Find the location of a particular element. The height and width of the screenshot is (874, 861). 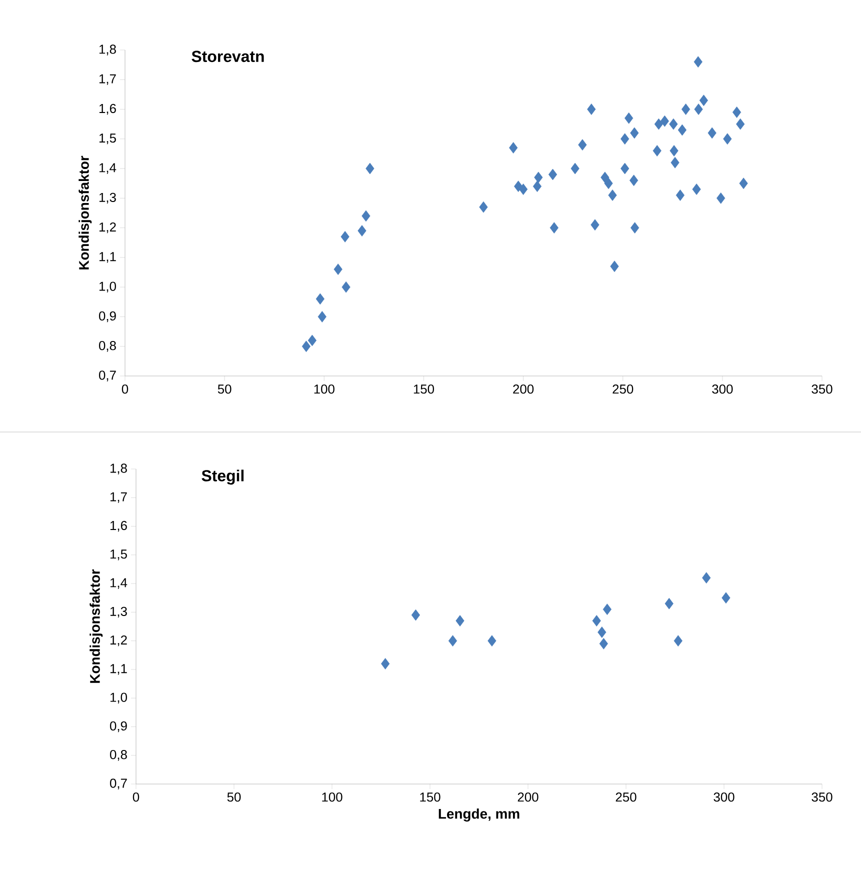

chart-title: Stegil is located at coordinates (223, 477).